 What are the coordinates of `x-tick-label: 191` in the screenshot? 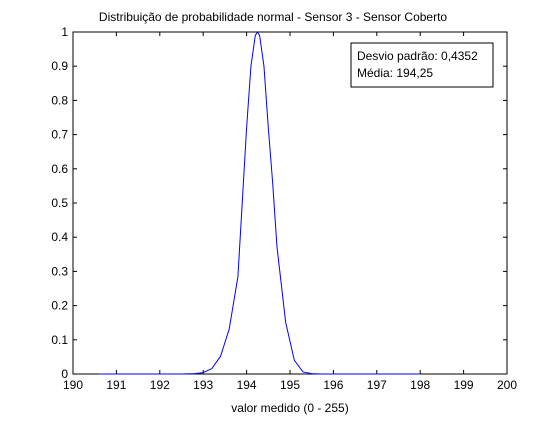 It's located at (116, 385).